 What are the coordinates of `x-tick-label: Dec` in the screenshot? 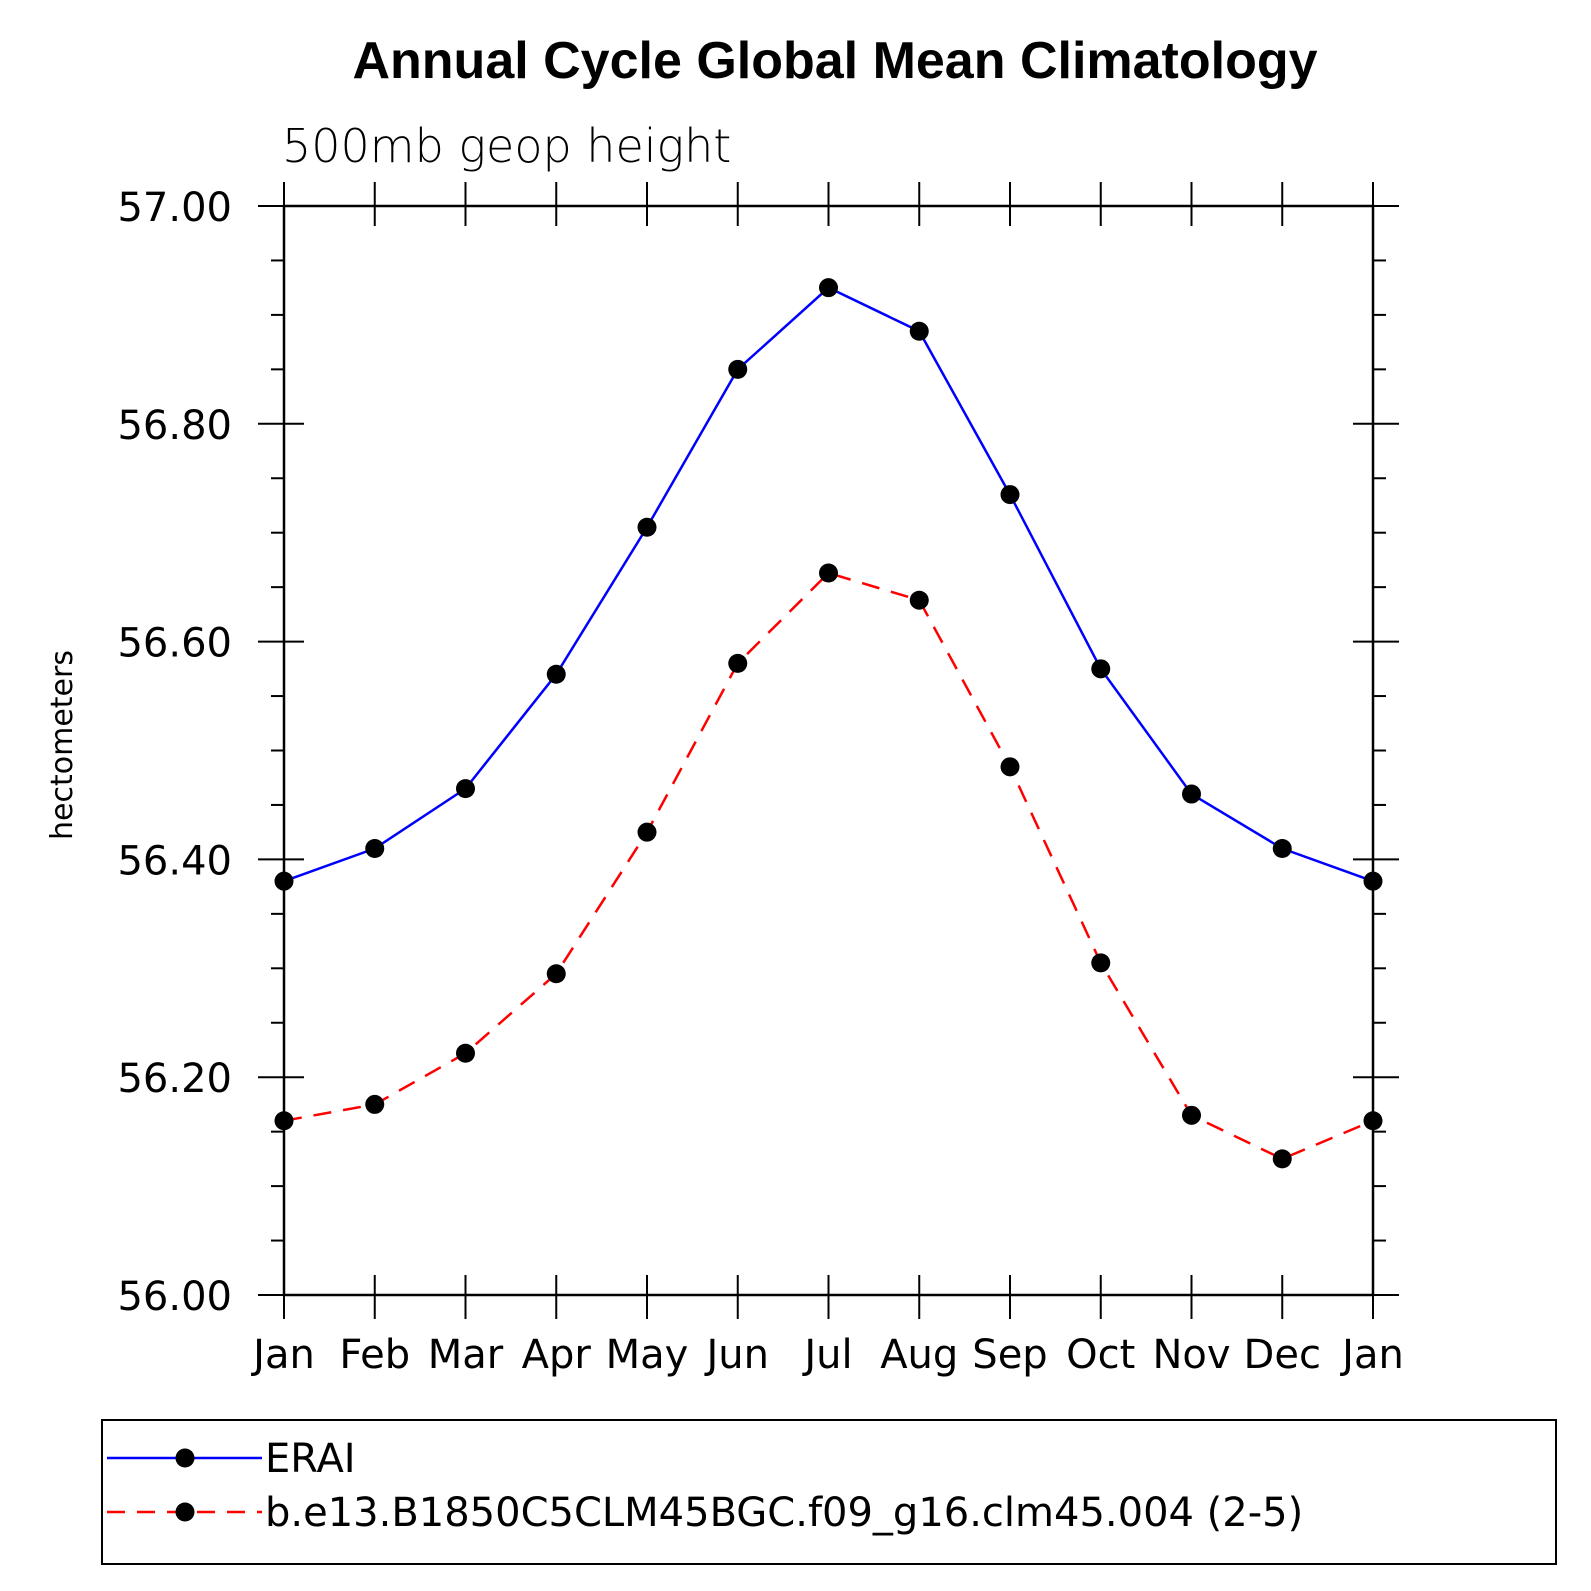 It's located at (1282, 1355).